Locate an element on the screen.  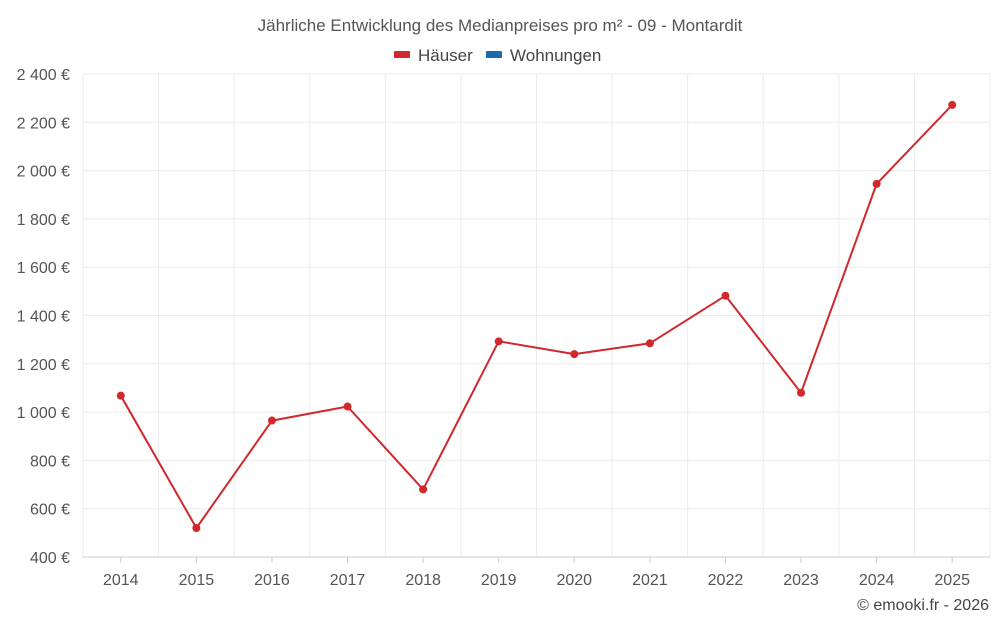
x-tick-label: 2020 is located at coordinates (574, 580).